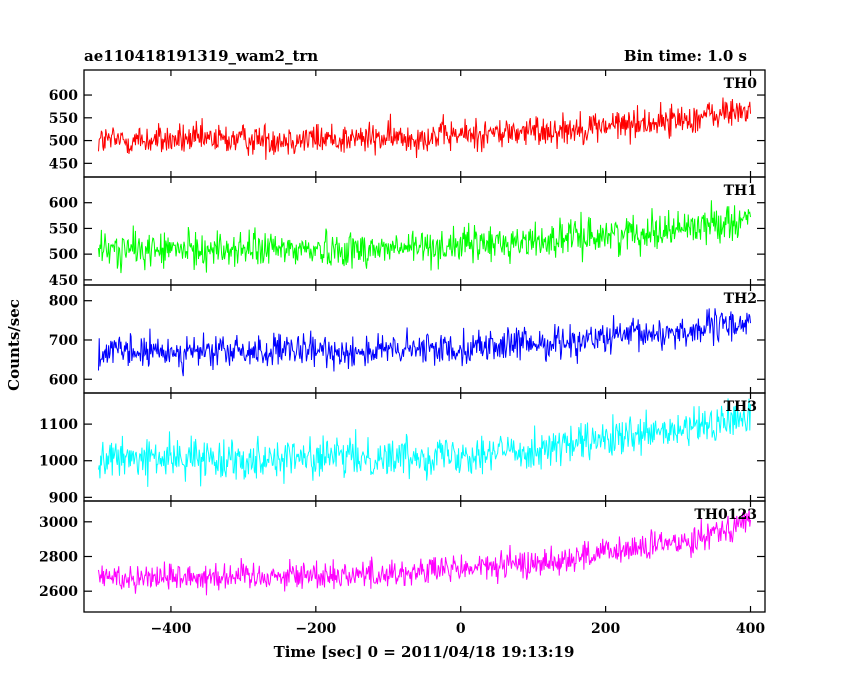 This screenshot has height=680, width=850. I want to click on y-tick-label-th2: 600, so click(63, 380).